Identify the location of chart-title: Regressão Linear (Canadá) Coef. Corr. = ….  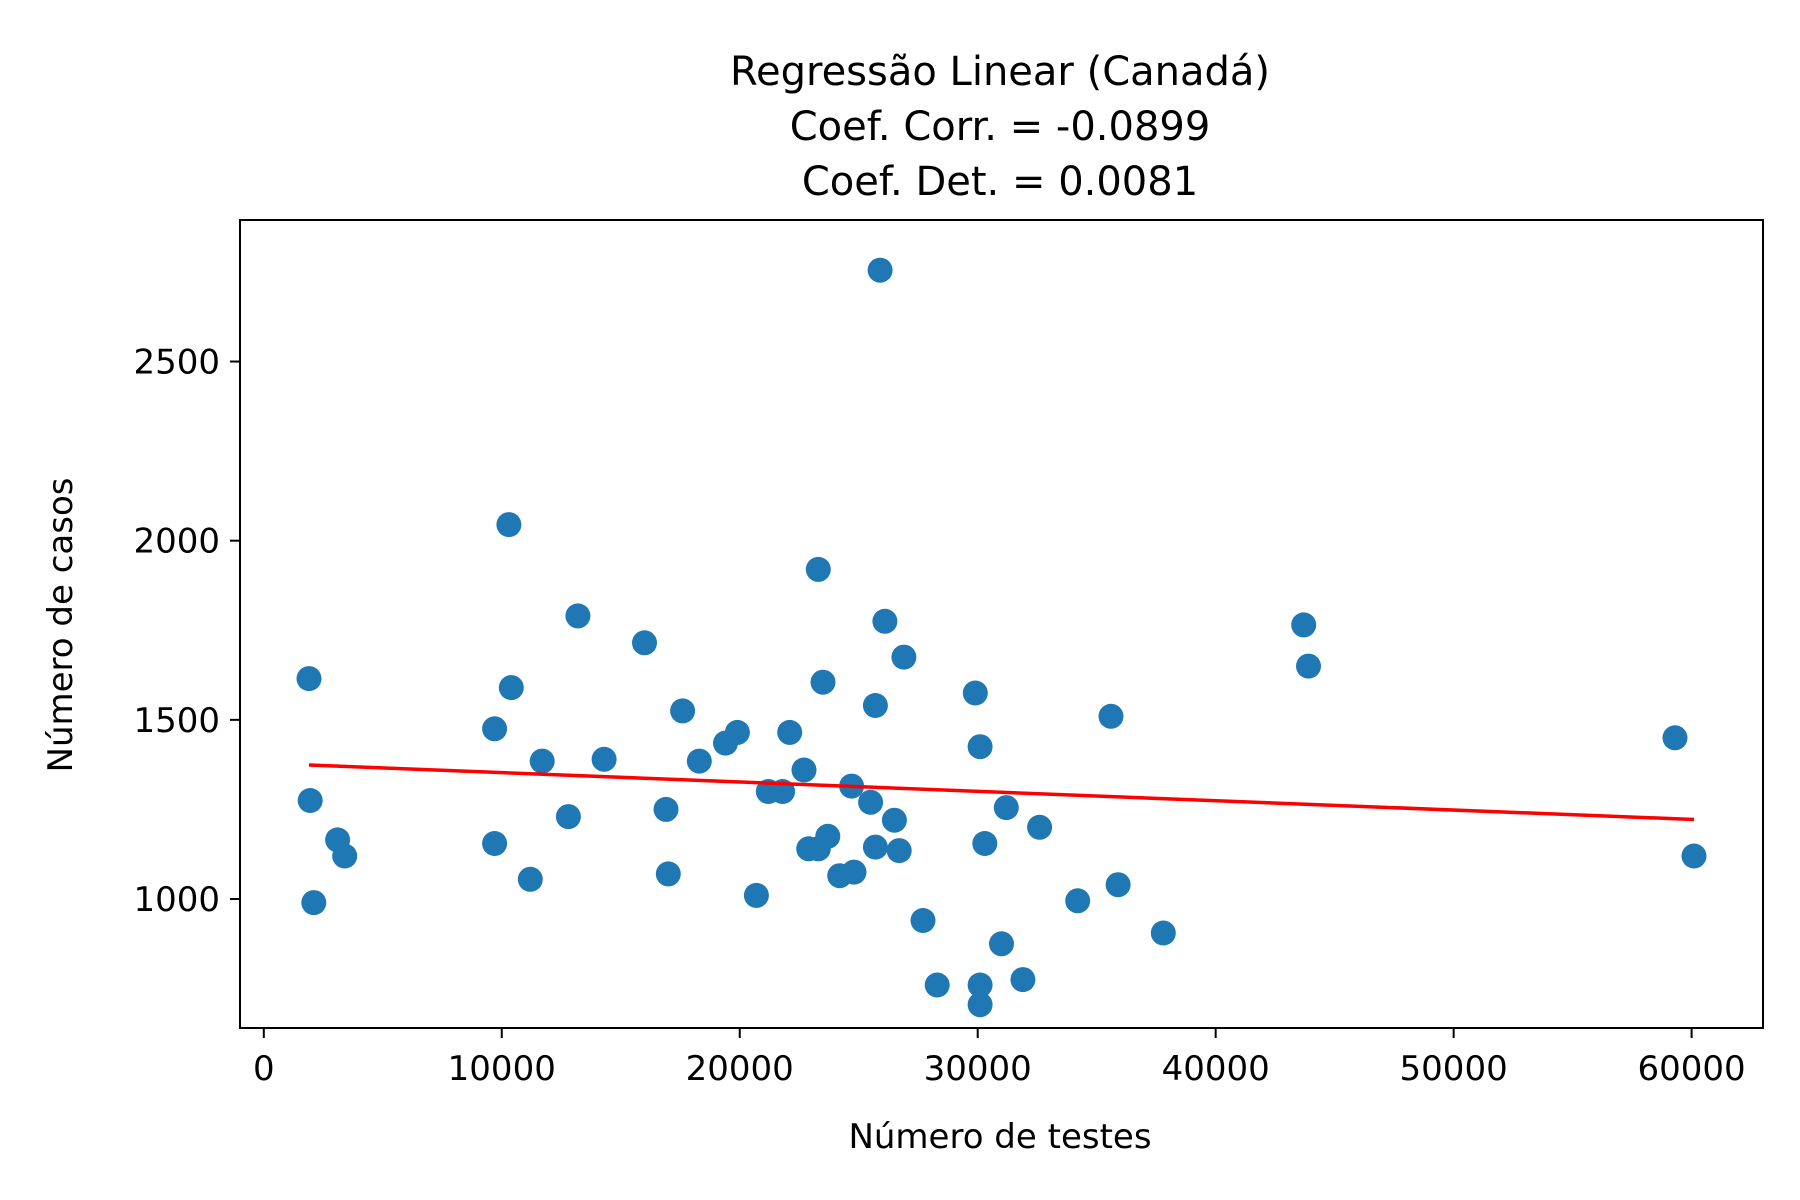
(1000, 127).